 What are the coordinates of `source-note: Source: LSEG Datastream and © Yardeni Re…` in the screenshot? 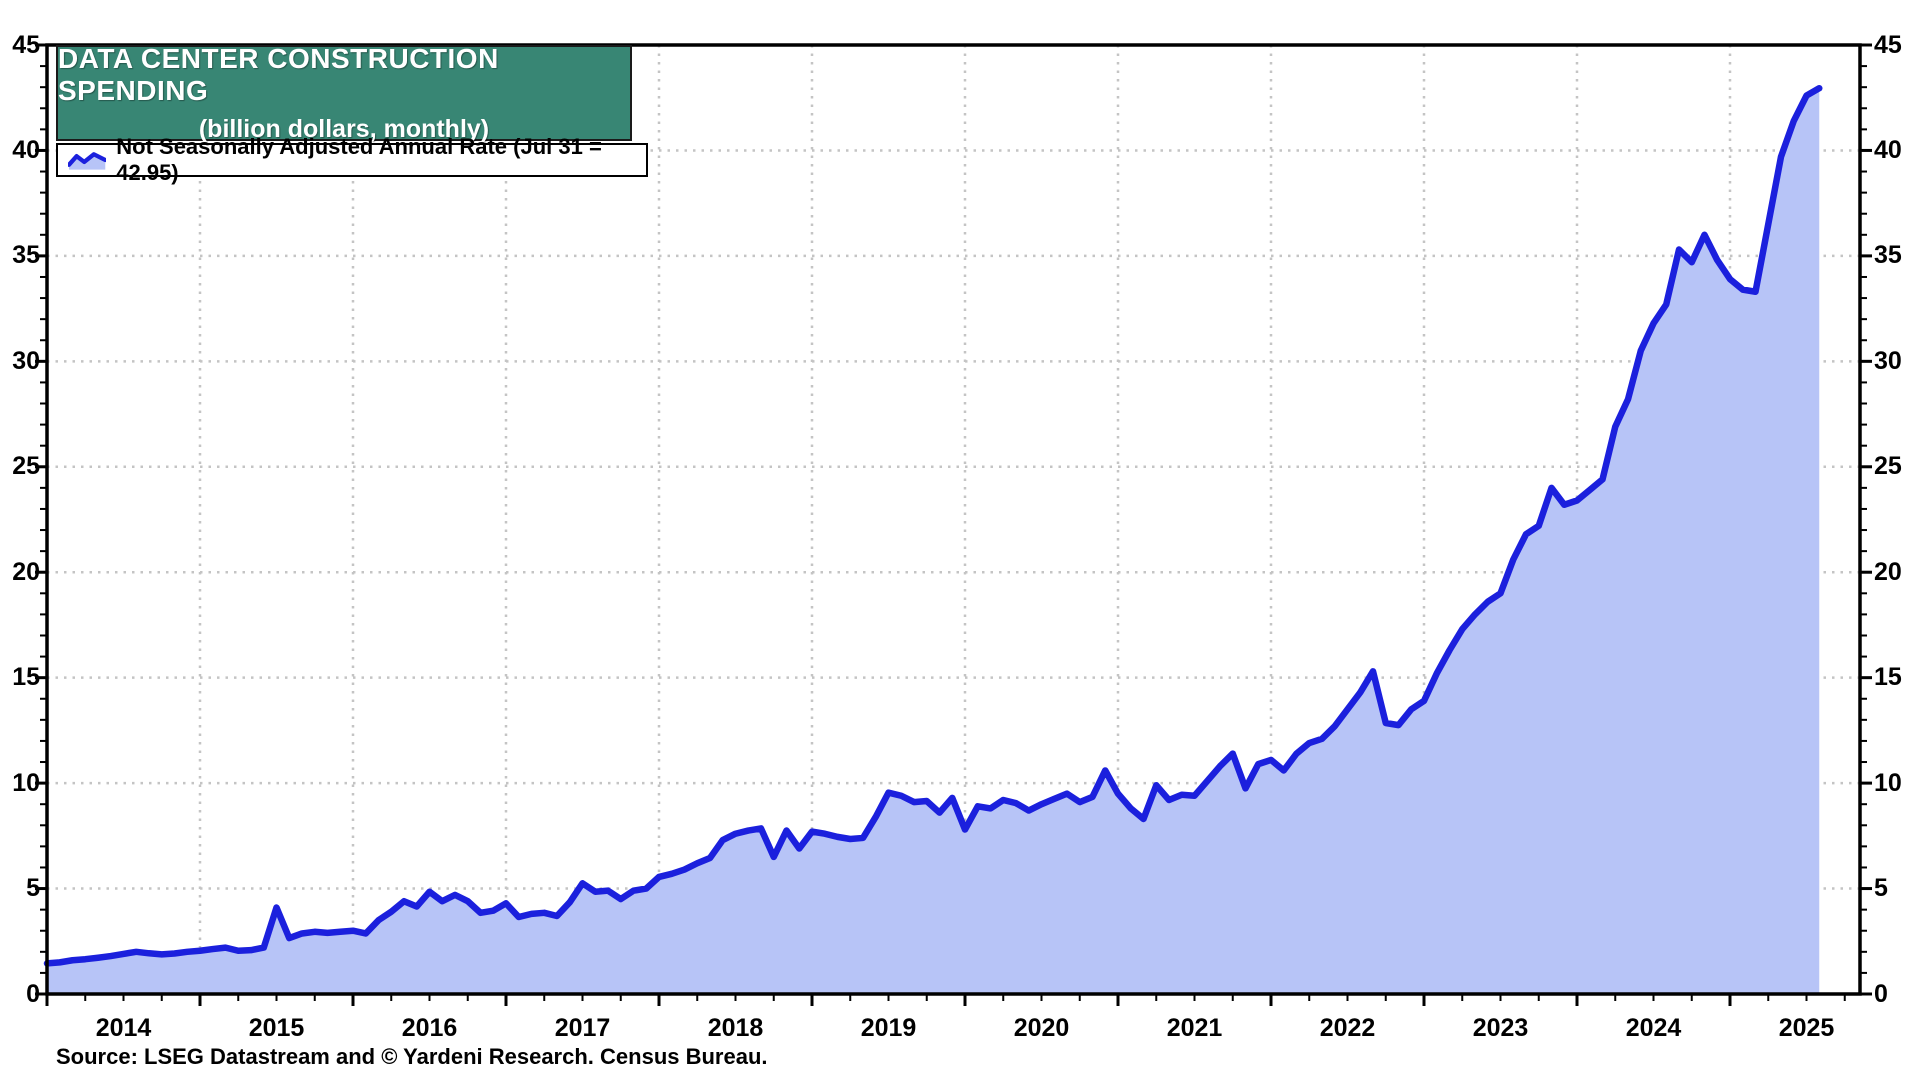 It's located at (412, 1056).